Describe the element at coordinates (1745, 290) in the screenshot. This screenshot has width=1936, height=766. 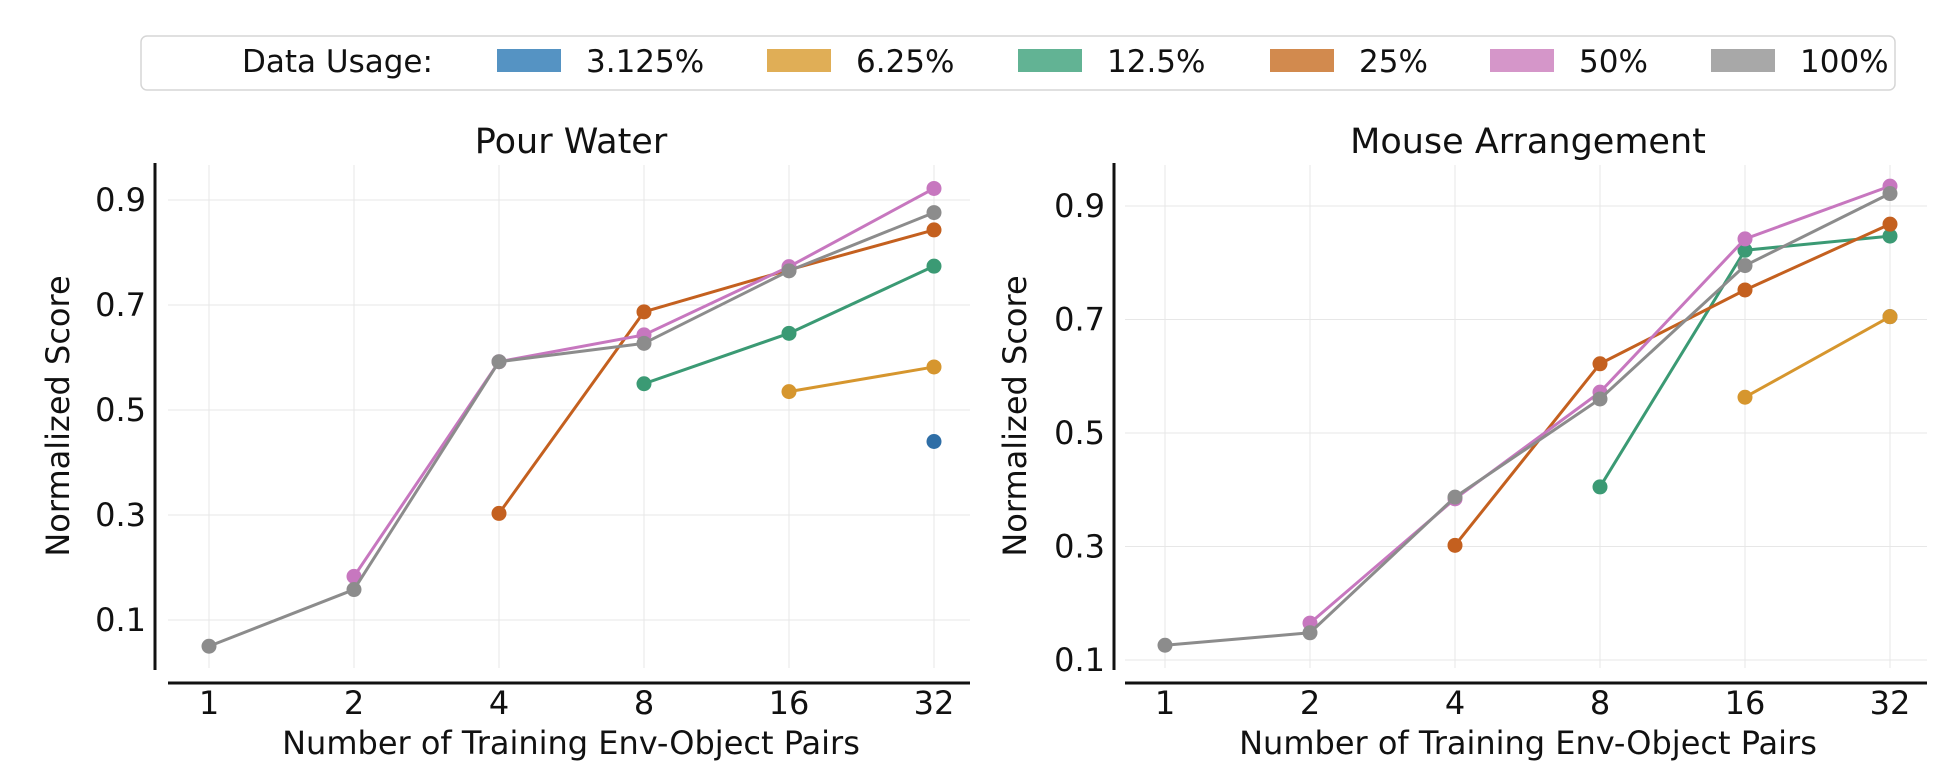
I see `data-point-25-x16` at that location.